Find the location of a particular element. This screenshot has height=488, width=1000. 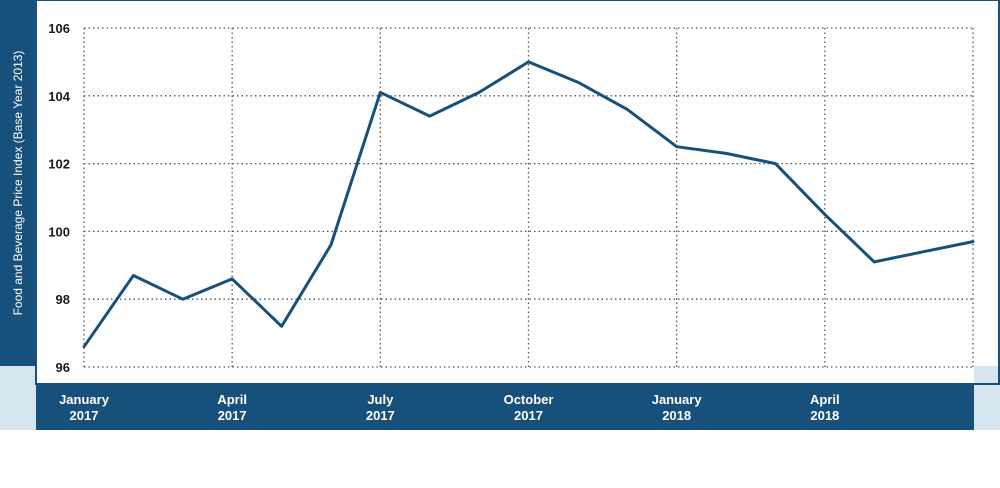

y-tick-label: 102 is located at coordinates (59, 164).